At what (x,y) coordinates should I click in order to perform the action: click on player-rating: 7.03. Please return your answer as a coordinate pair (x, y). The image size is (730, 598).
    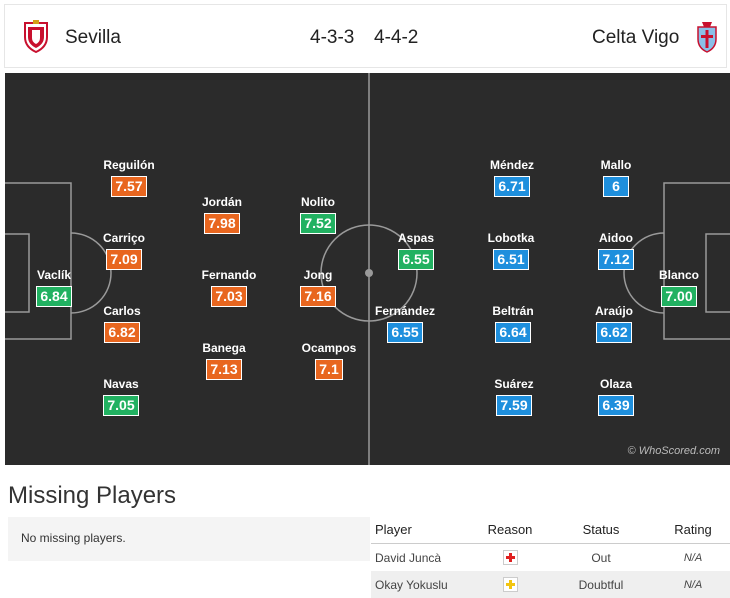
    Looking at the image, I should click on (229, 296).